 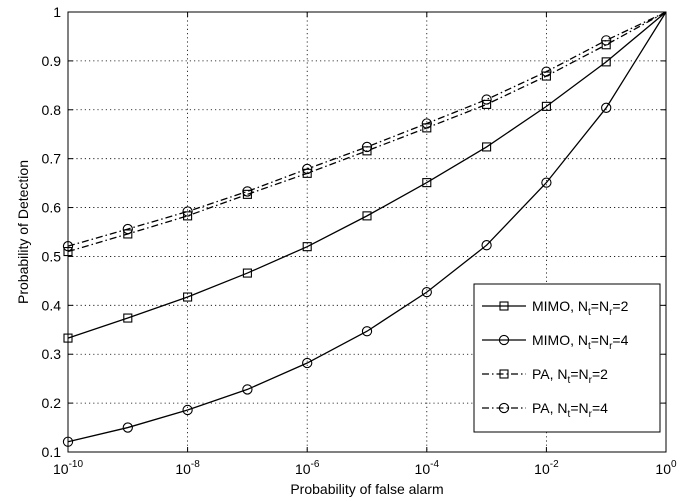 What do you see at coordinates (366, 489) in the screenshot?
I see `x-axis-label: Probability of false alarm` at bounding box center [366, 489].